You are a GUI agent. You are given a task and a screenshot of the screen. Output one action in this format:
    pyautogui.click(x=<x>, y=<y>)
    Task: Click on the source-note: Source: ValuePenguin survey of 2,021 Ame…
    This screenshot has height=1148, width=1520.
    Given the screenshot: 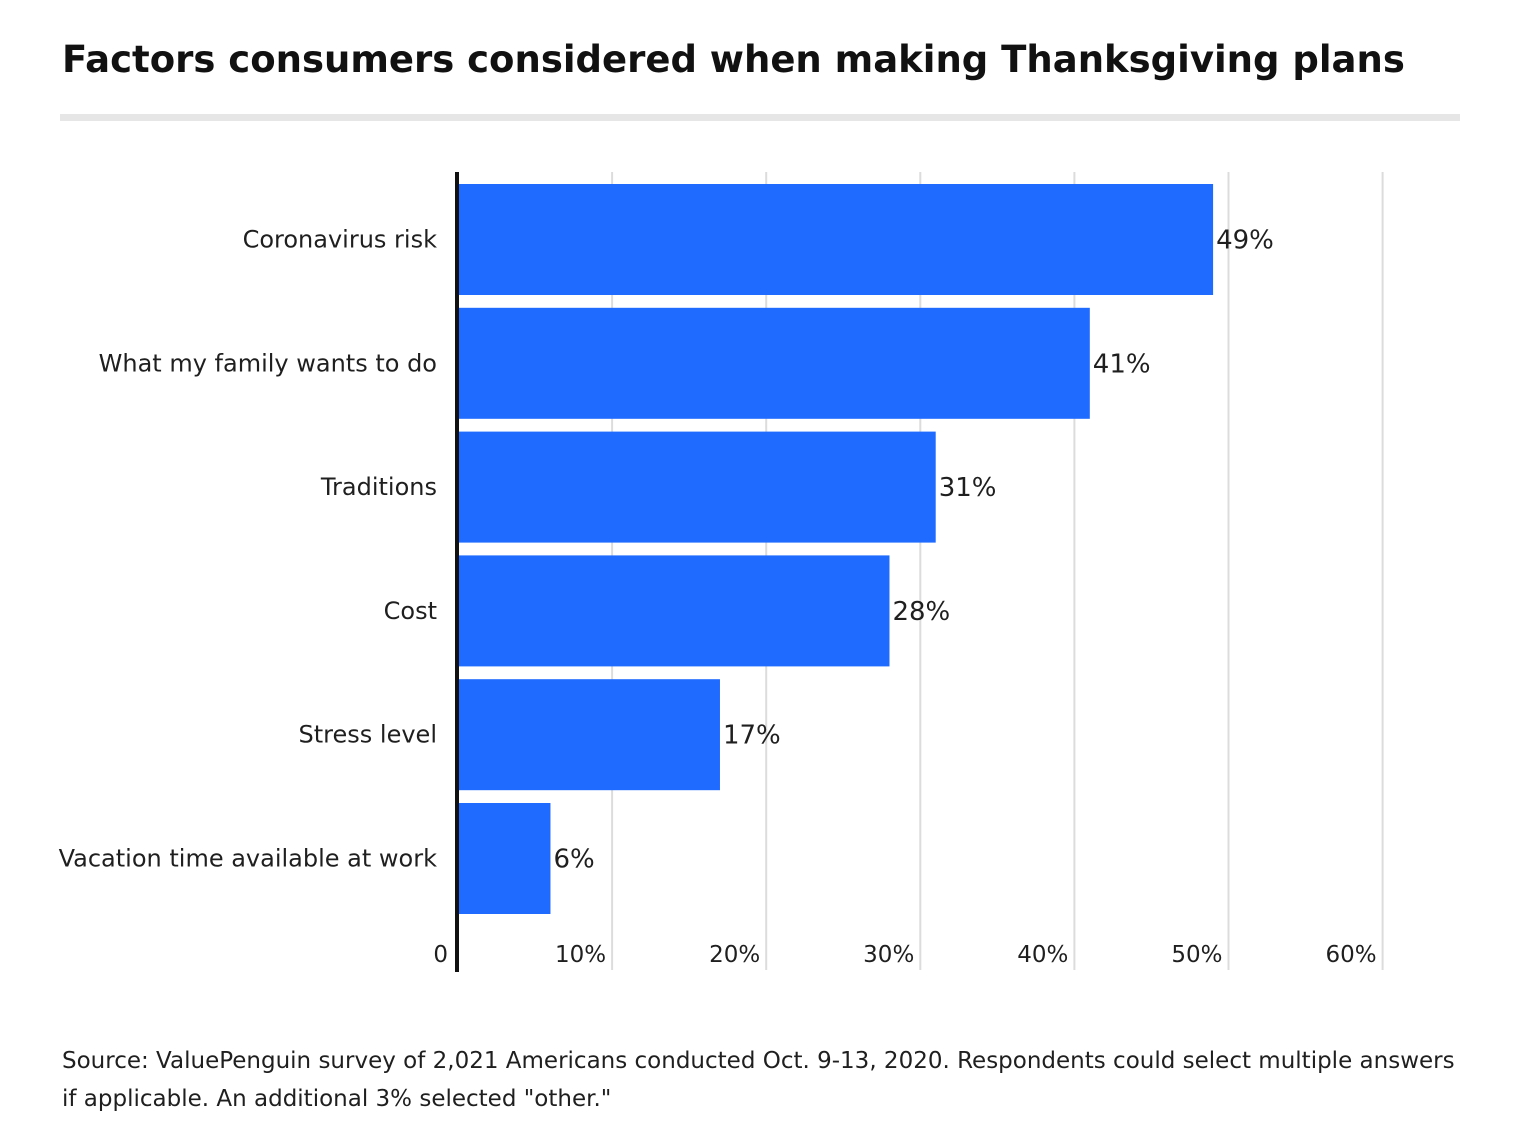 What is the action you would take?
    pyautogui.click(x=758, y=1080)
    